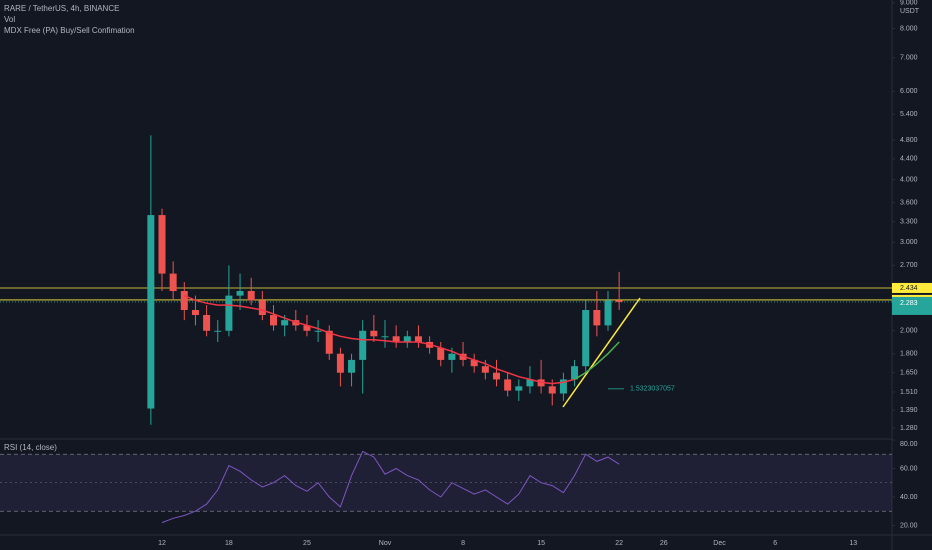  Describe the element at coordinates (909, 525) in the screenshot. I see `rsi-tick-label: 20.00` at that location.